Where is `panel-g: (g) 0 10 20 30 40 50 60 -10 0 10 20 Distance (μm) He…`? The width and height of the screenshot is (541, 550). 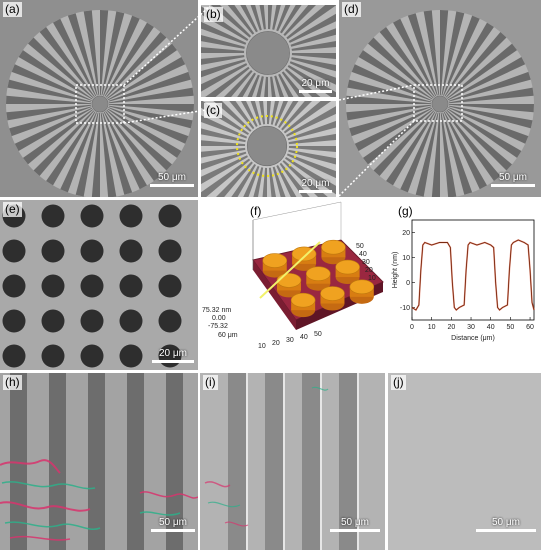
panel-g: (g) 0 10 20 30 40 50 60 -10 0 10 20 Distance (μm) He… is located at coordinates (465, 285).